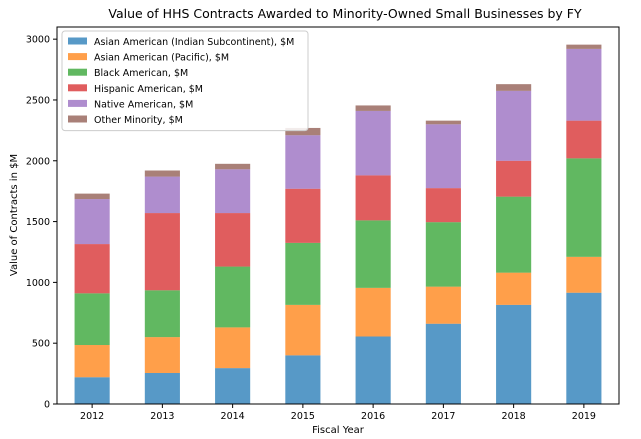  I want to click on bar-segment-2018-s2, so click(514, 234).